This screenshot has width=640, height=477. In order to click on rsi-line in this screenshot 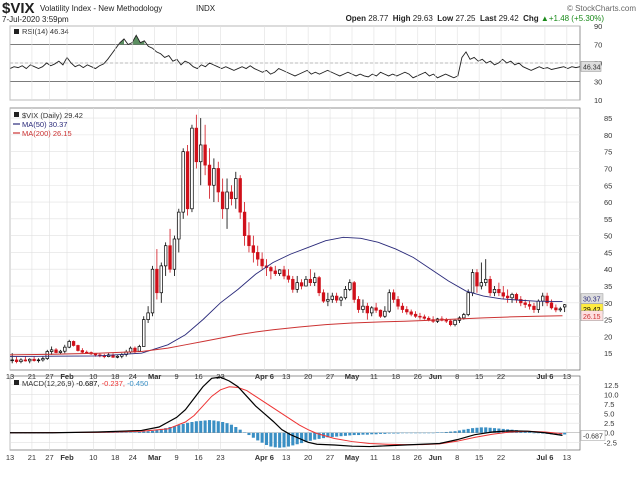, I will do `click(295, 56)`.